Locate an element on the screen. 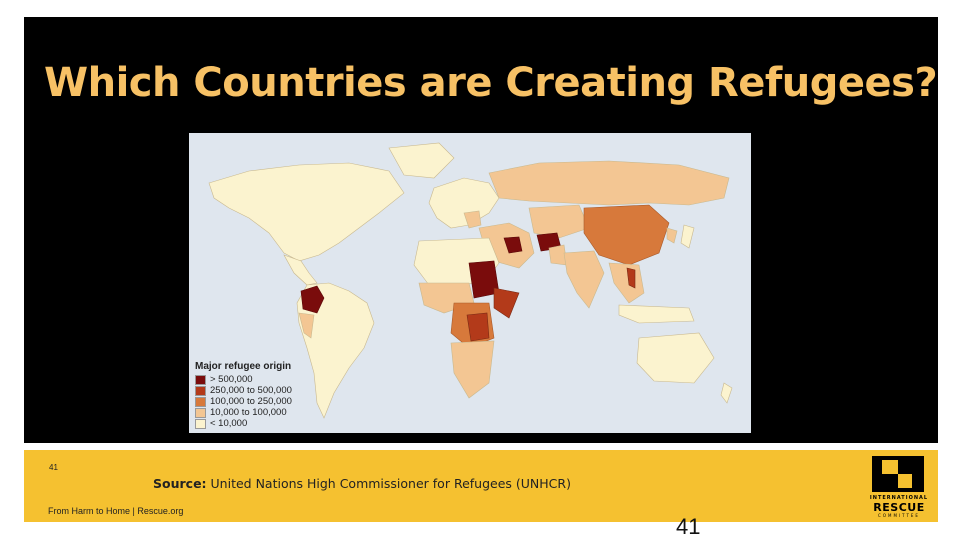 The height and width of the screenshot is (540, 960). legend-item: > 500,000 is located at coordinates (251, 379).